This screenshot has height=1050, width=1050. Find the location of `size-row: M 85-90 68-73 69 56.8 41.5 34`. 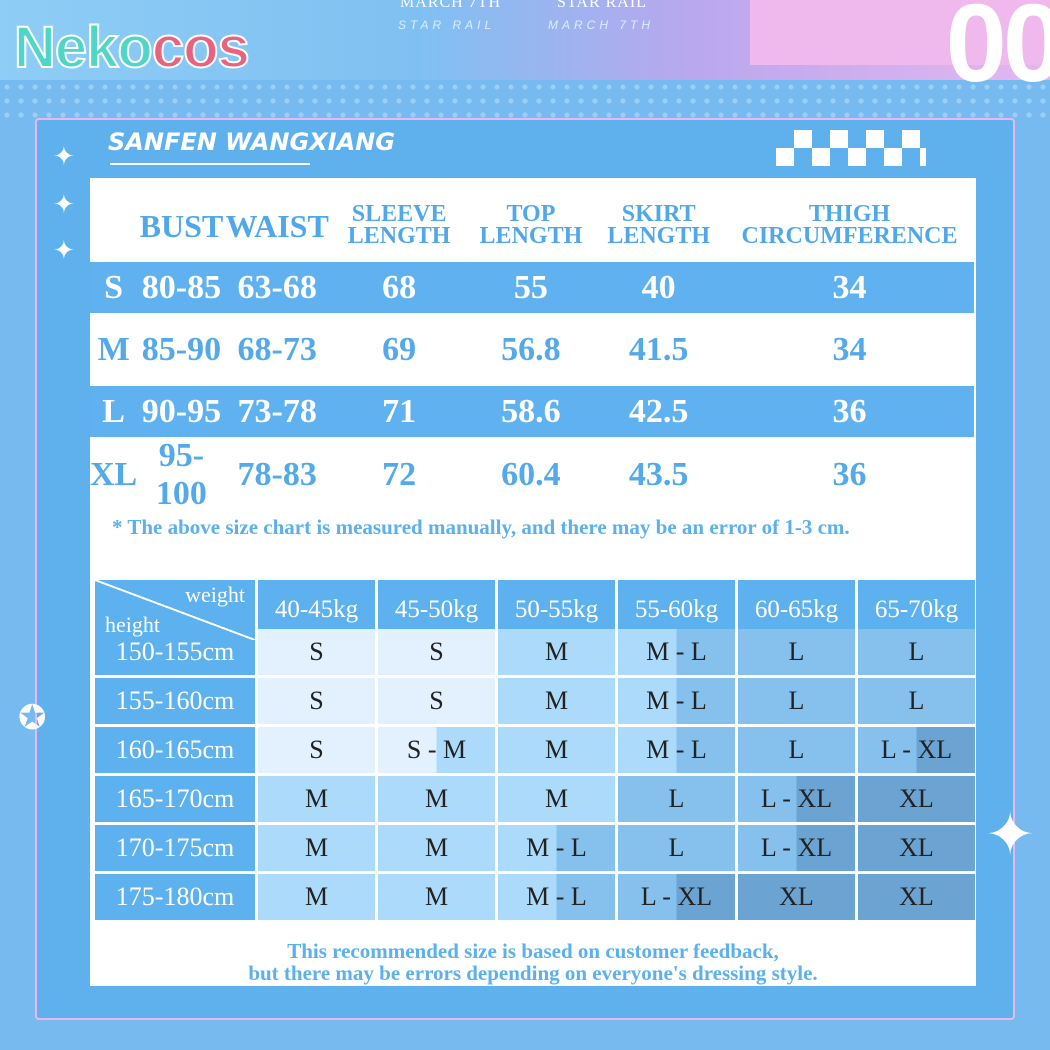

size-row: M 85-90 68-73 69 56.8 41.5 34 is located at coordinates (532, 349).